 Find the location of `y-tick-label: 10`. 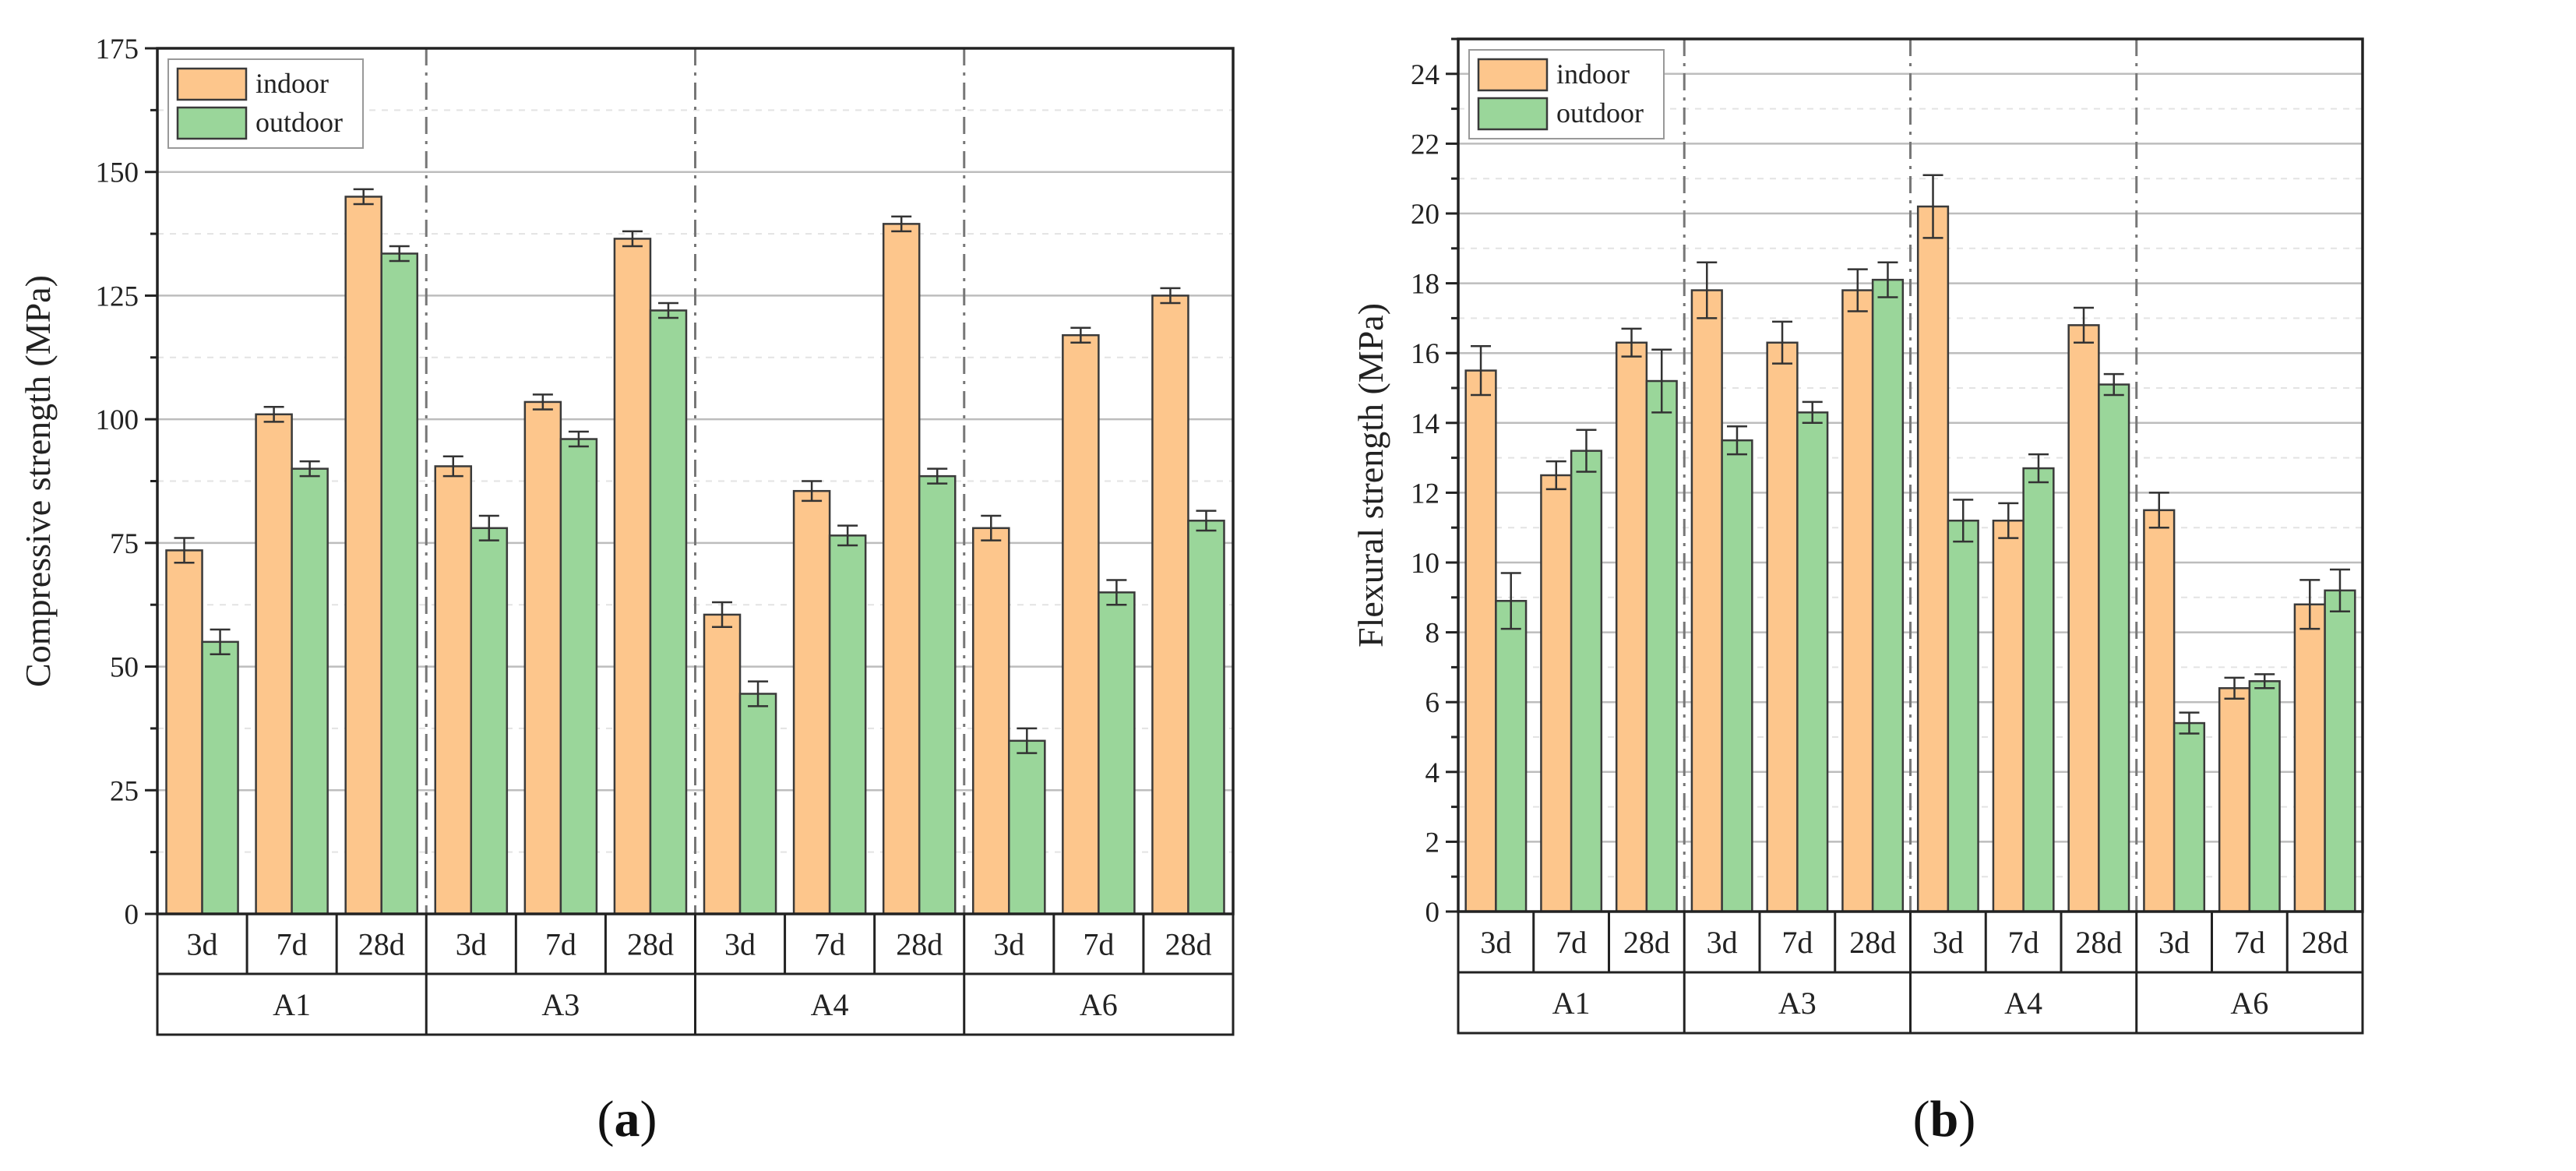

y-tick-label: 10 is located at coordinates (1425, 564).